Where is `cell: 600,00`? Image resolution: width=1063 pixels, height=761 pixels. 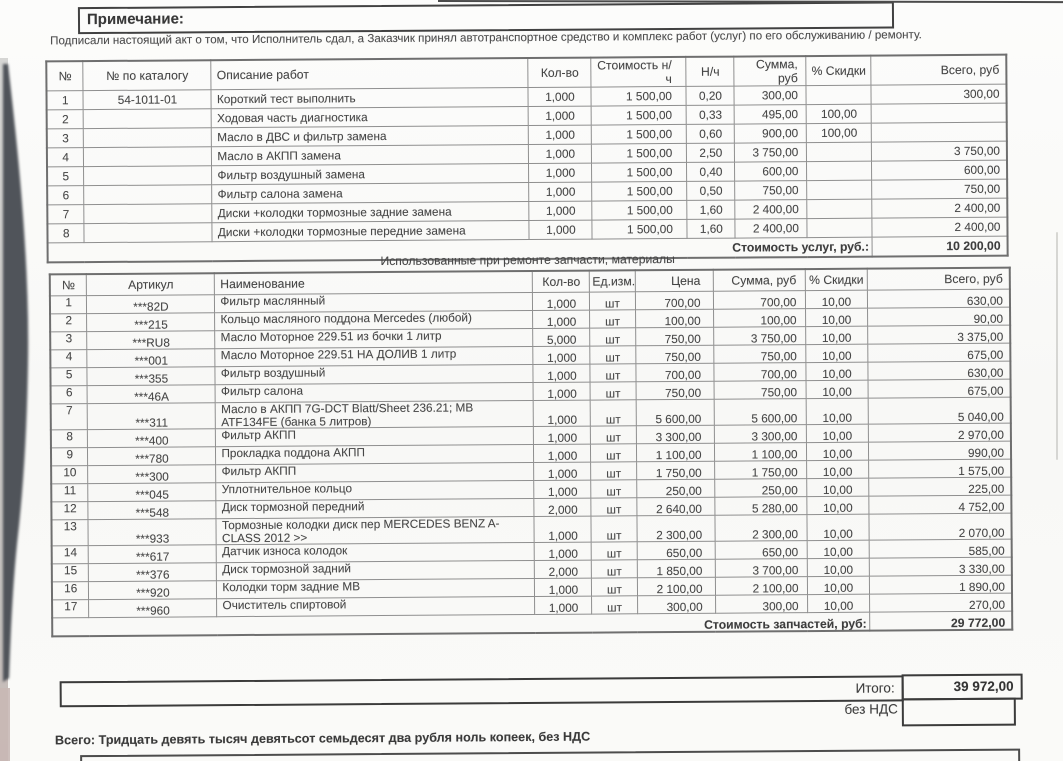 cell: 600,00 is located at coordinates (771, 171).